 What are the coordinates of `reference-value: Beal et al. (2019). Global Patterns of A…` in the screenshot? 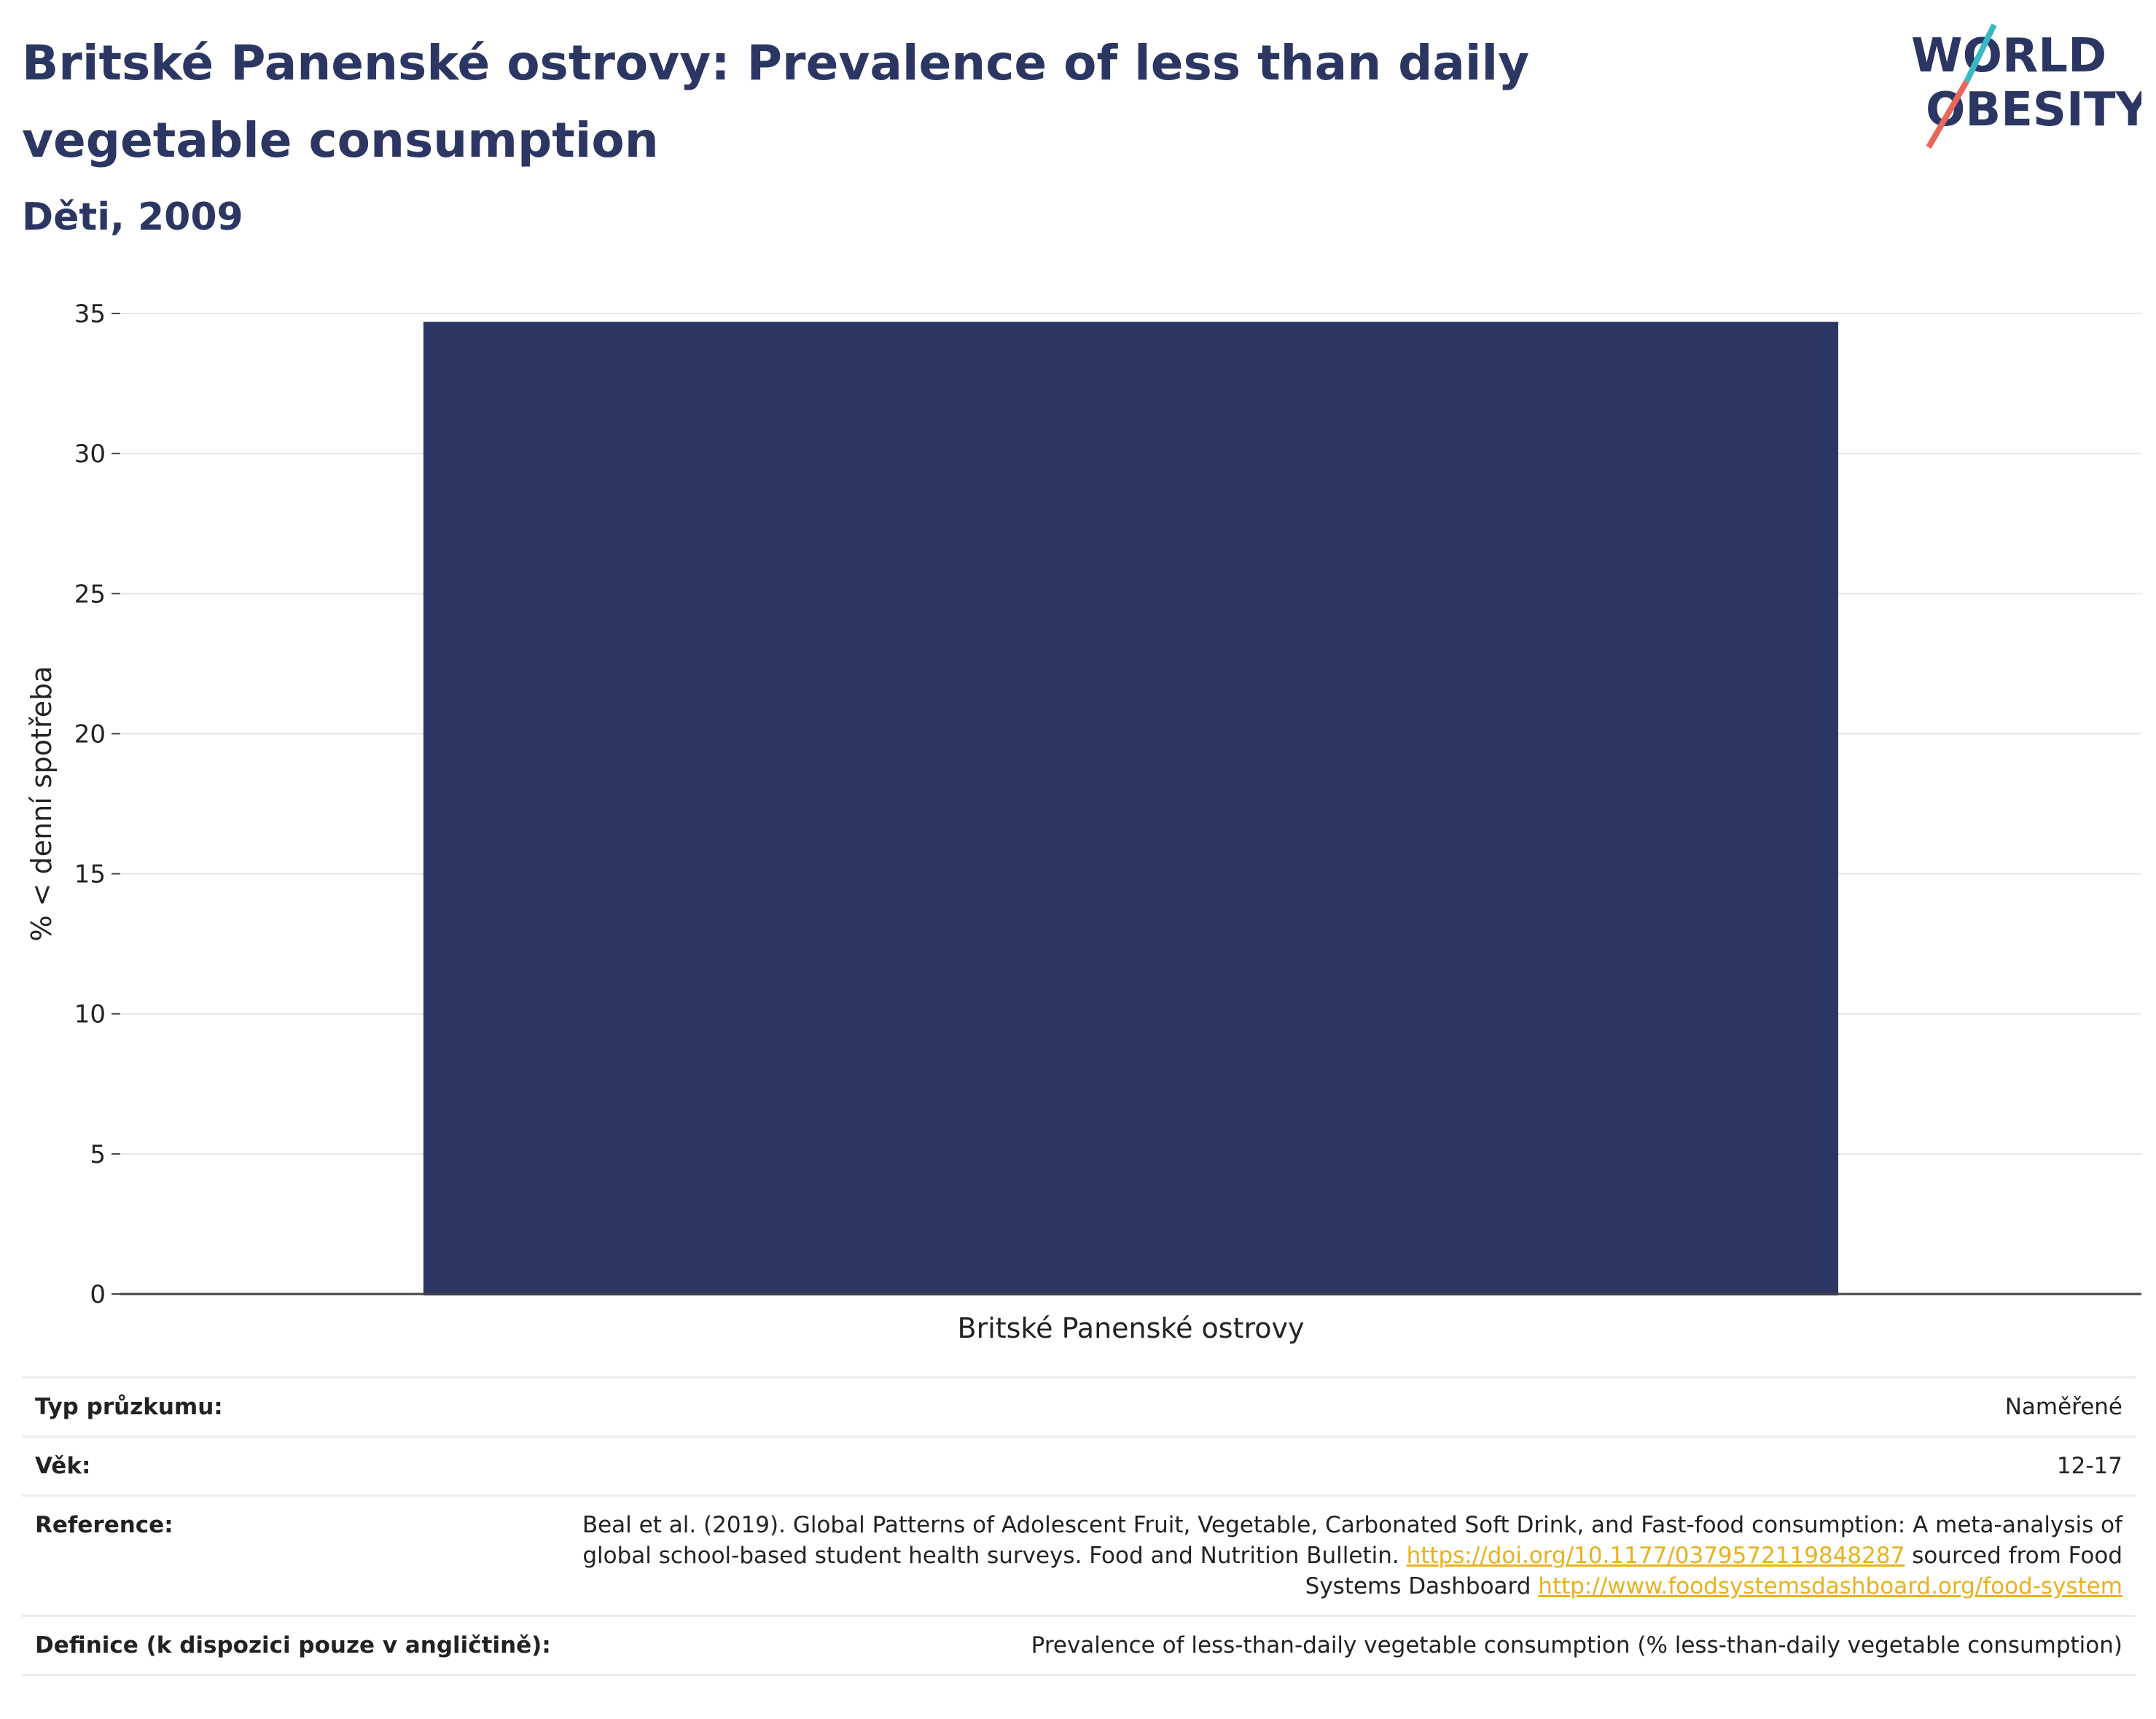 It's located at (1328, 1556).